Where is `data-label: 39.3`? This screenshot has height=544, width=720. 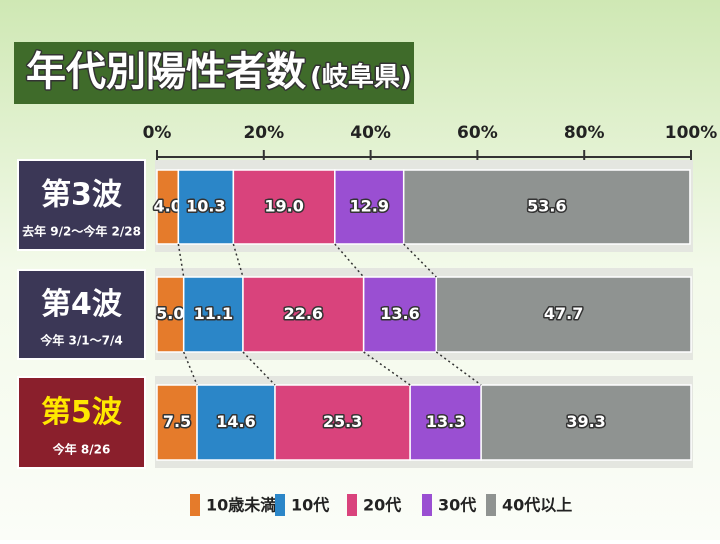
data-label: 39.3 is located at coordinates (585, 421).